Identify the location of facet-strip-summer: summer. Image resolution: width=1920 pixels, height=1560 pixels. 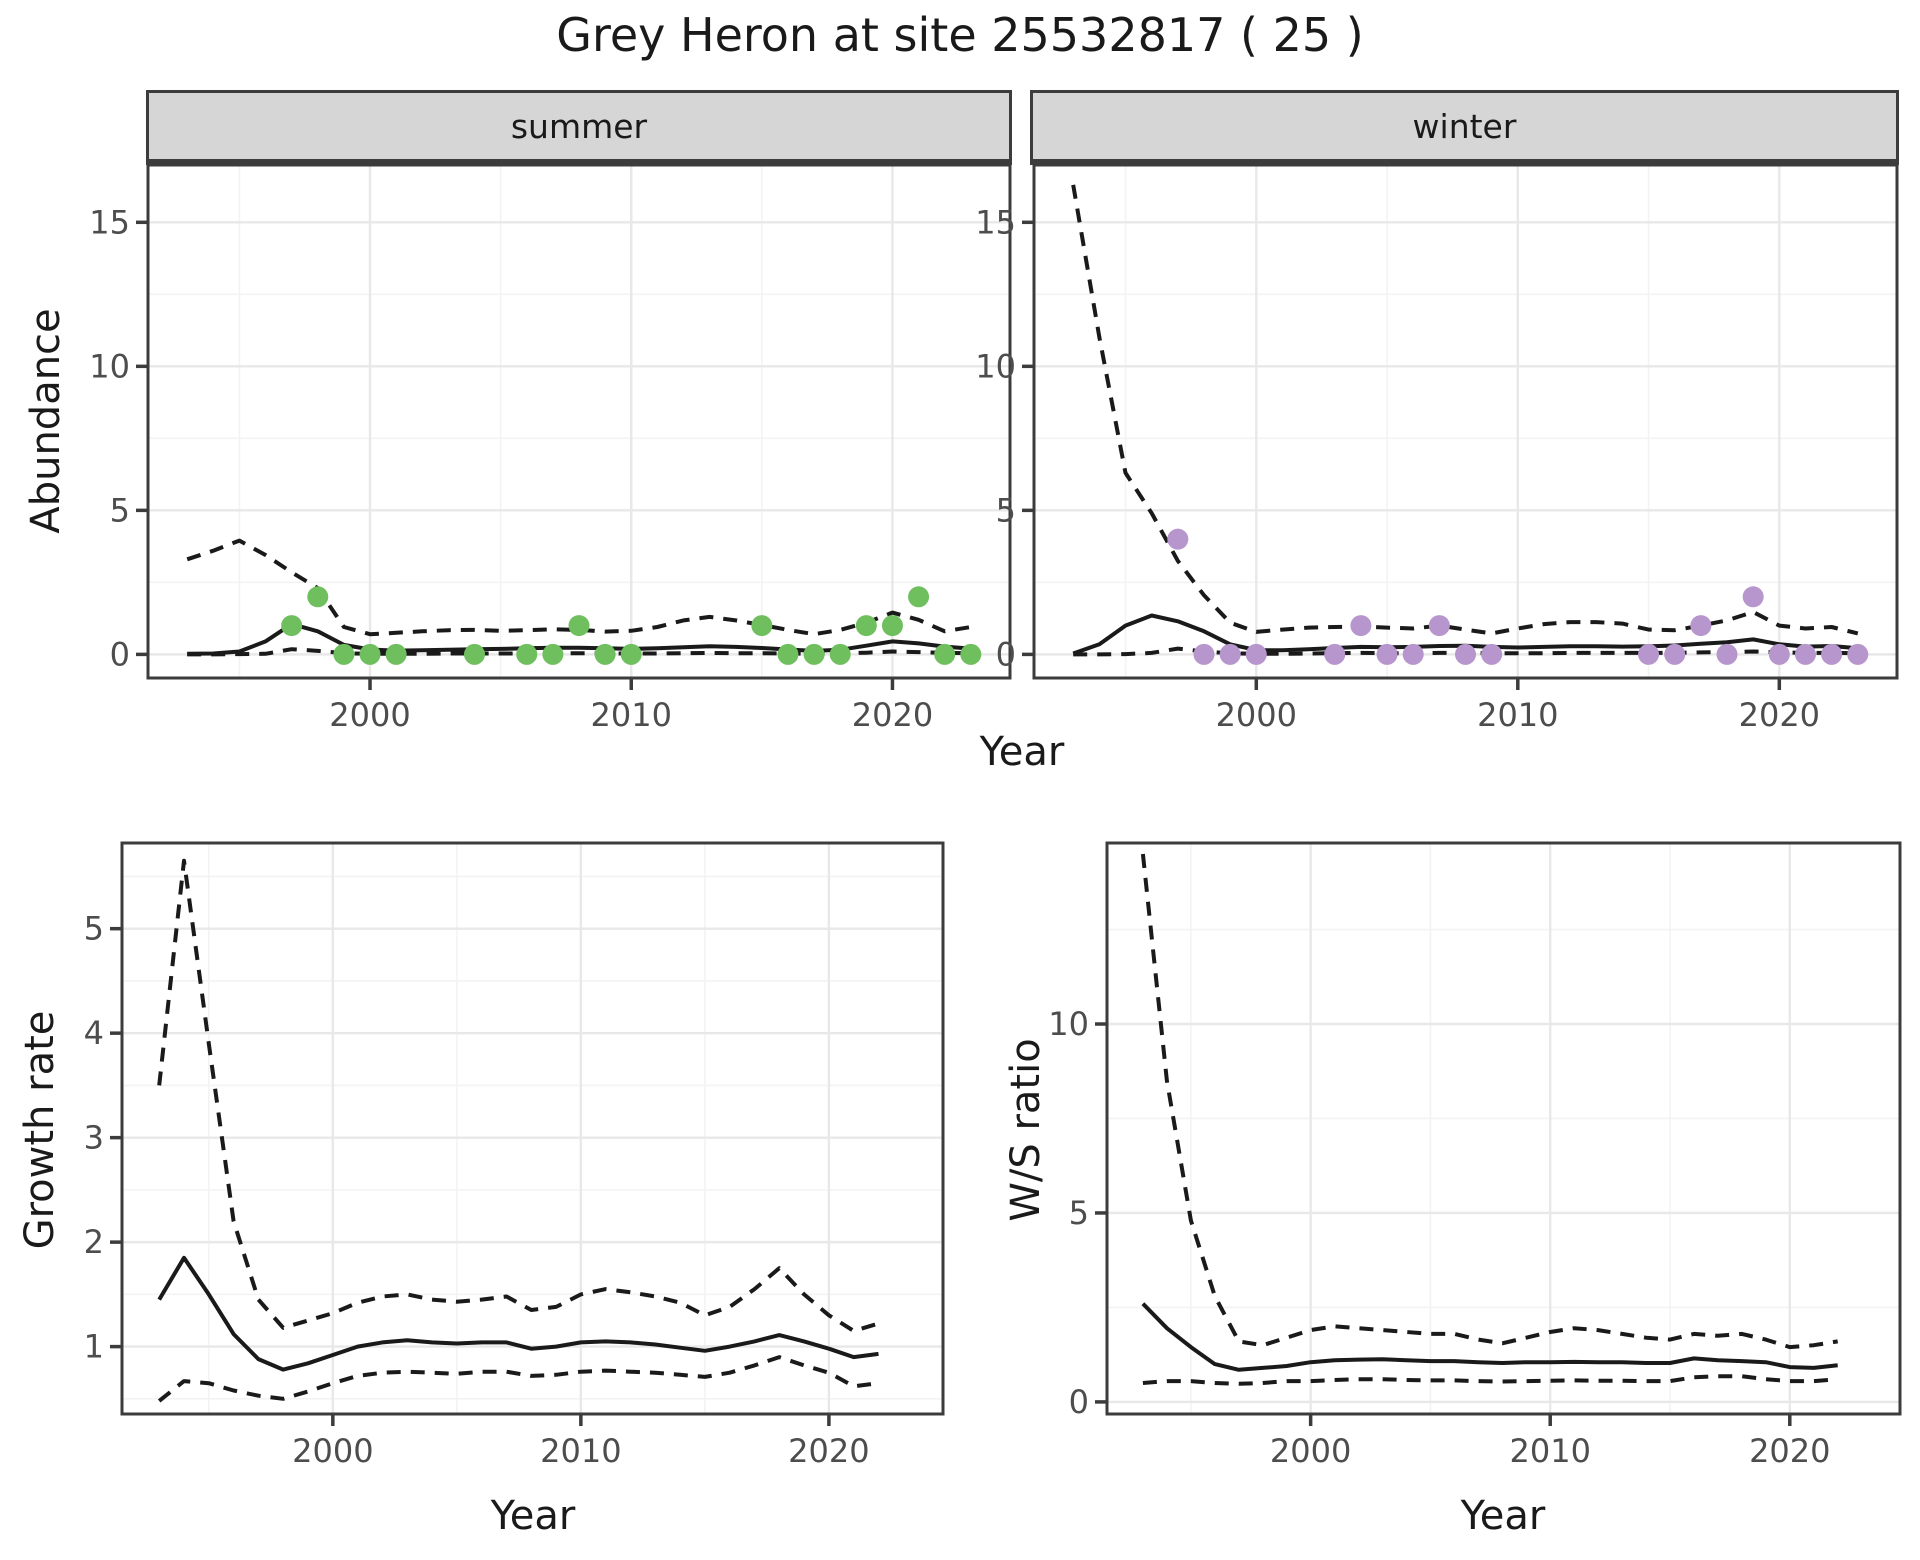
(579, 127).